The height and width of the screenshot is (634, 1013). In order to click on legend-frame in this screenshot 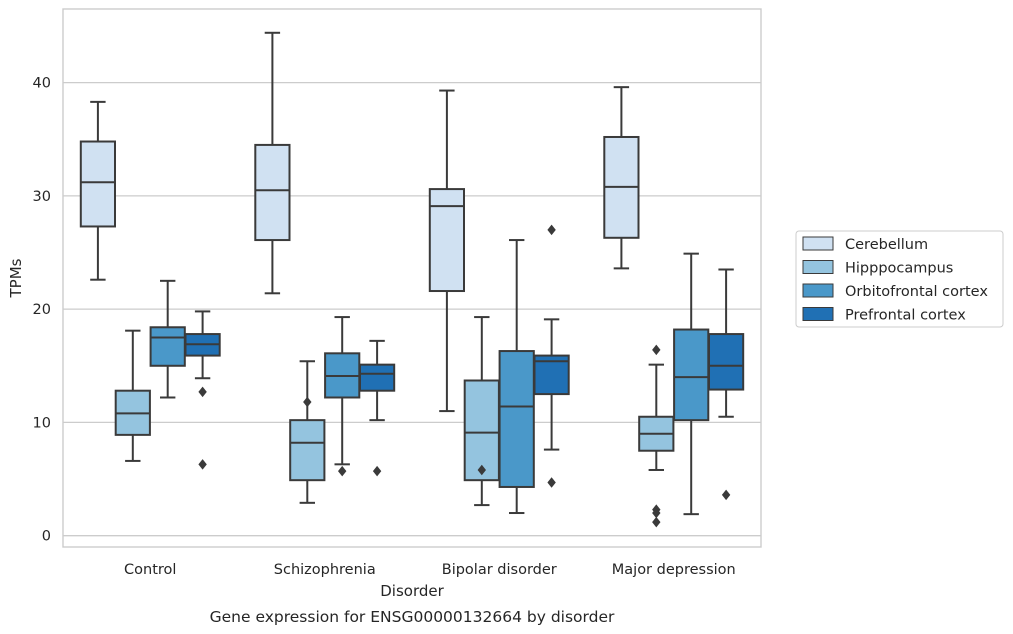, I will do `click(899, 279)`.